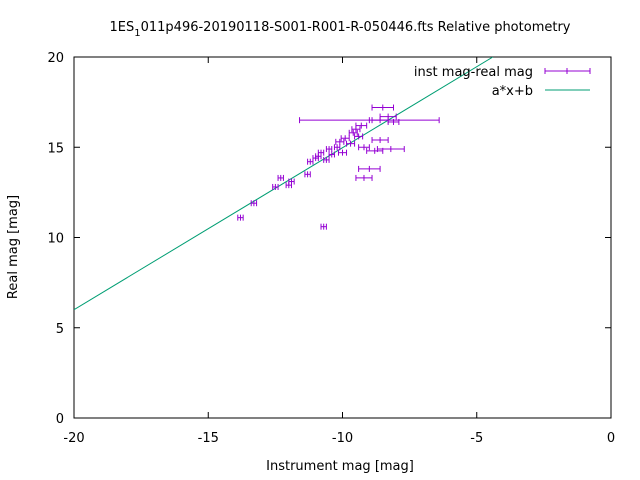  What do you see at coordinates (476, 438) in the screenshot?
I see `x-tick-label: -5` at bounding box center [476, 438].